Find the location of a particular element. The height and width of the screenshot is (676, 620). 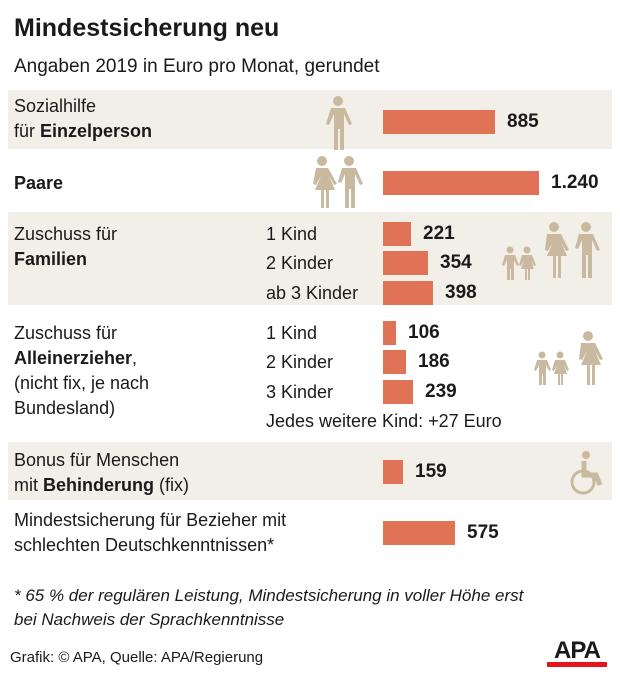

value-label: 575 is located at coordinates (483, 532).